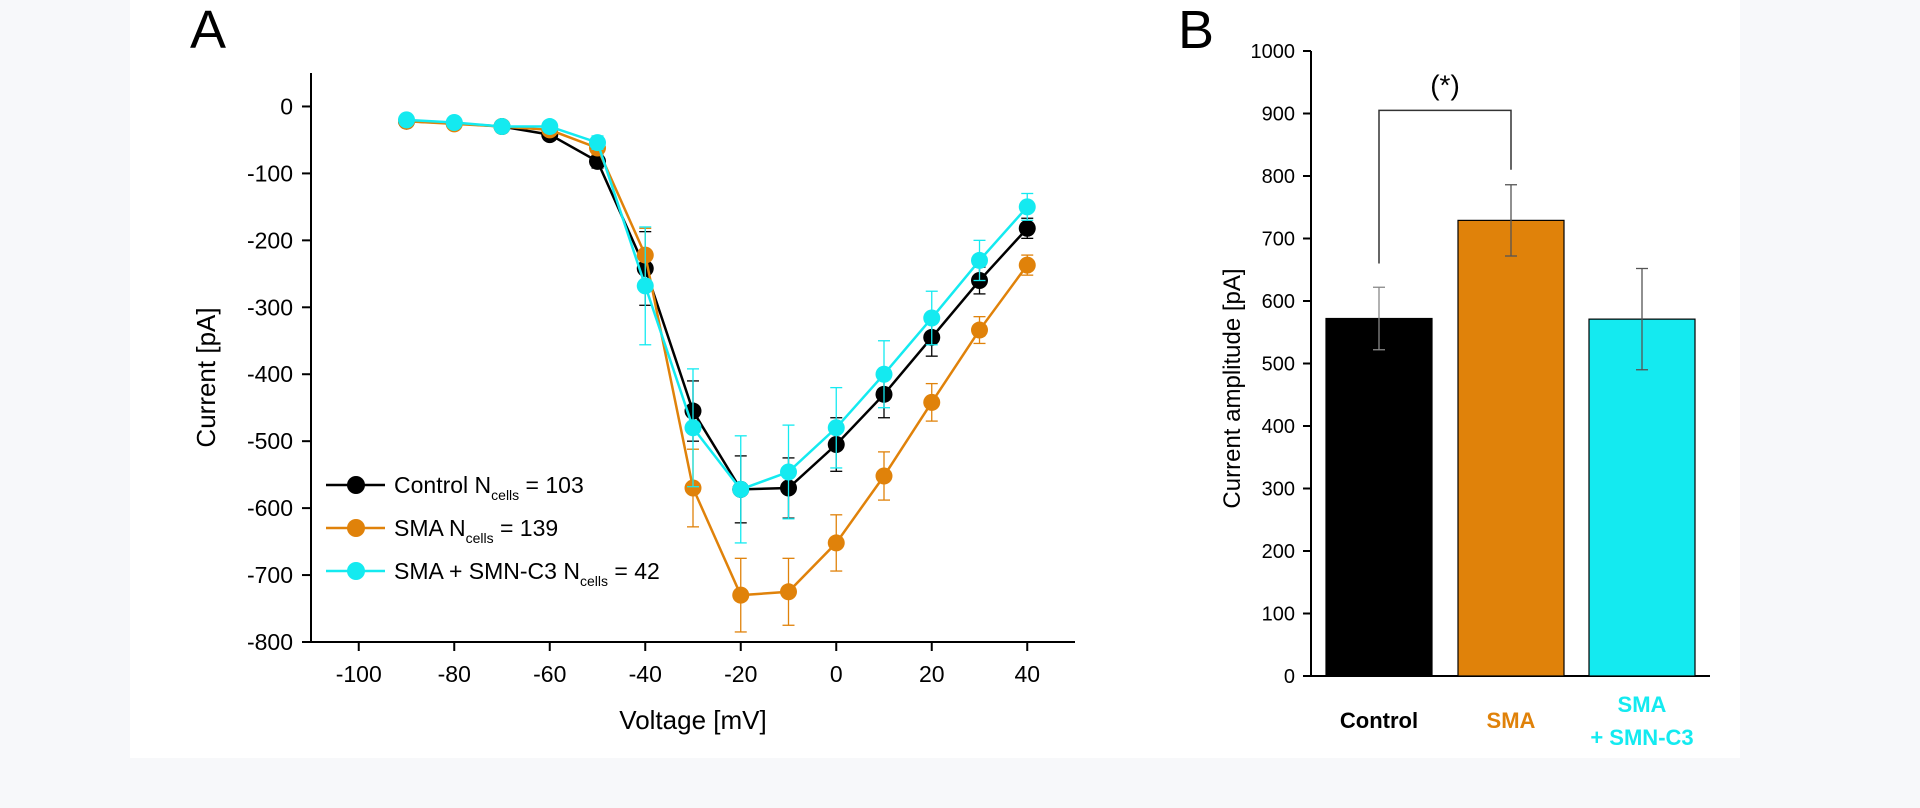  Describe the element at coordinates (1273, 52) in the screenshot. I see `y-tick-label: 1000` at that location.